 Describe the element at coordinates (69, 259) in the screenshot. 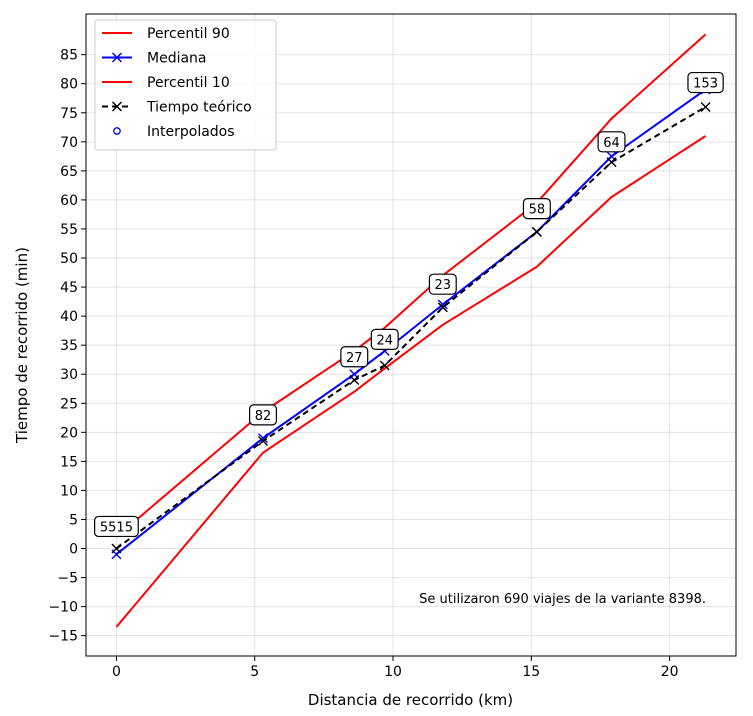

I see `y-tick-label: 50` at that location.